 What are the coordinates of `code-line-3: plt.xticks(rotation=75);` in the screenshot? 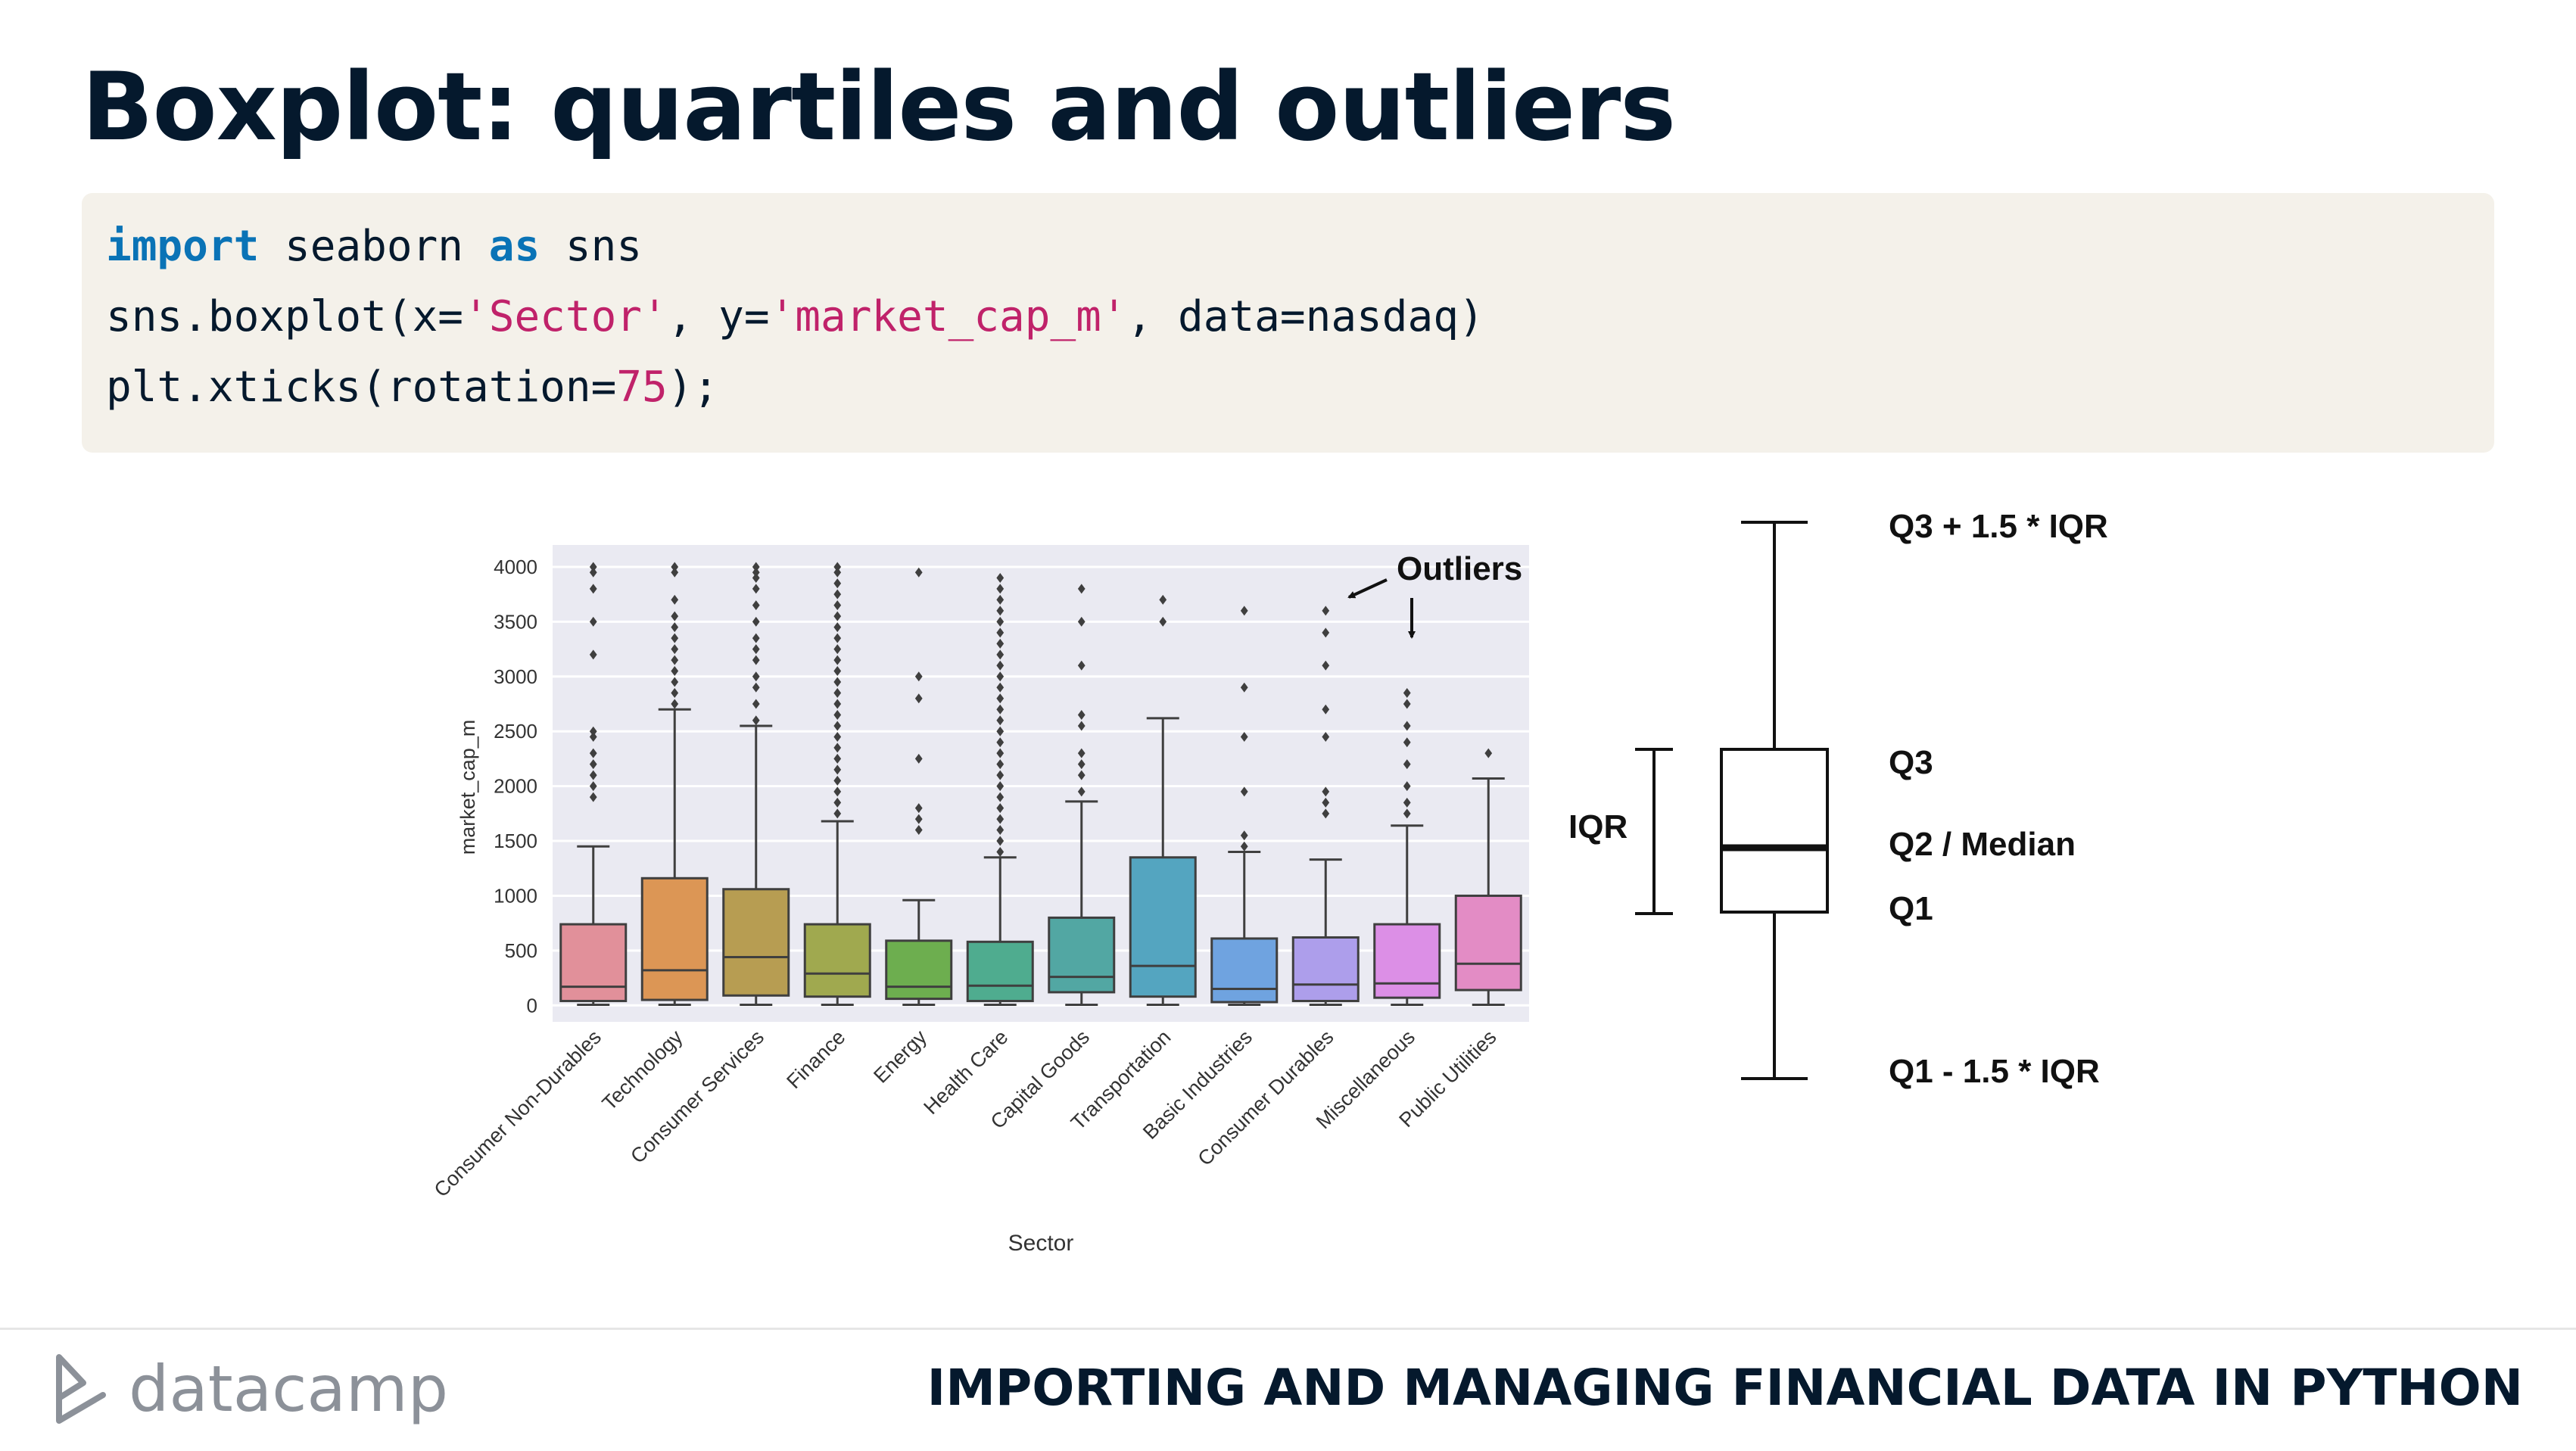 It's located at (412, 387).